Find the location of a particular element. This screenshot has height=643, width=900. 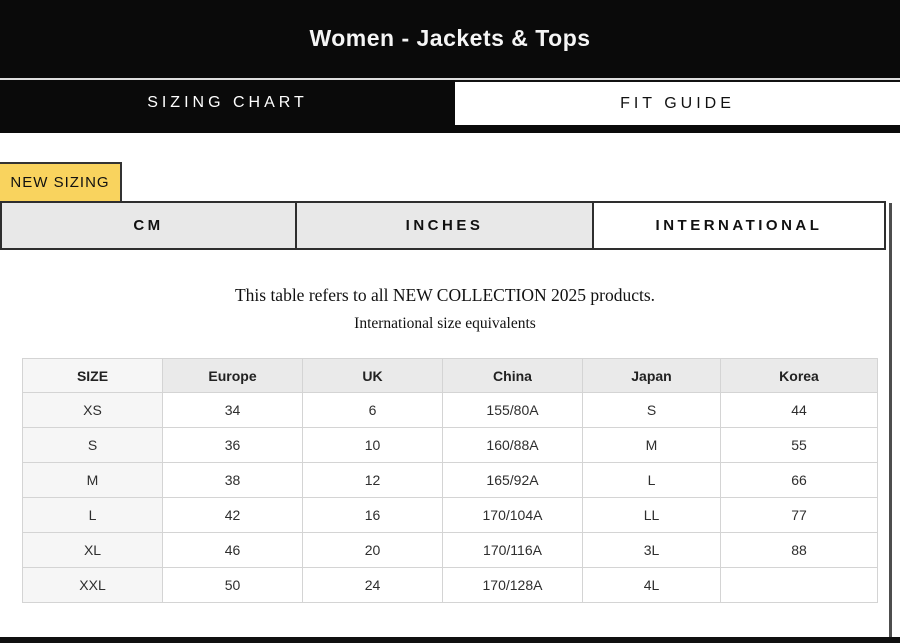

value-cell: 88 is located at coordinates (799, 550).